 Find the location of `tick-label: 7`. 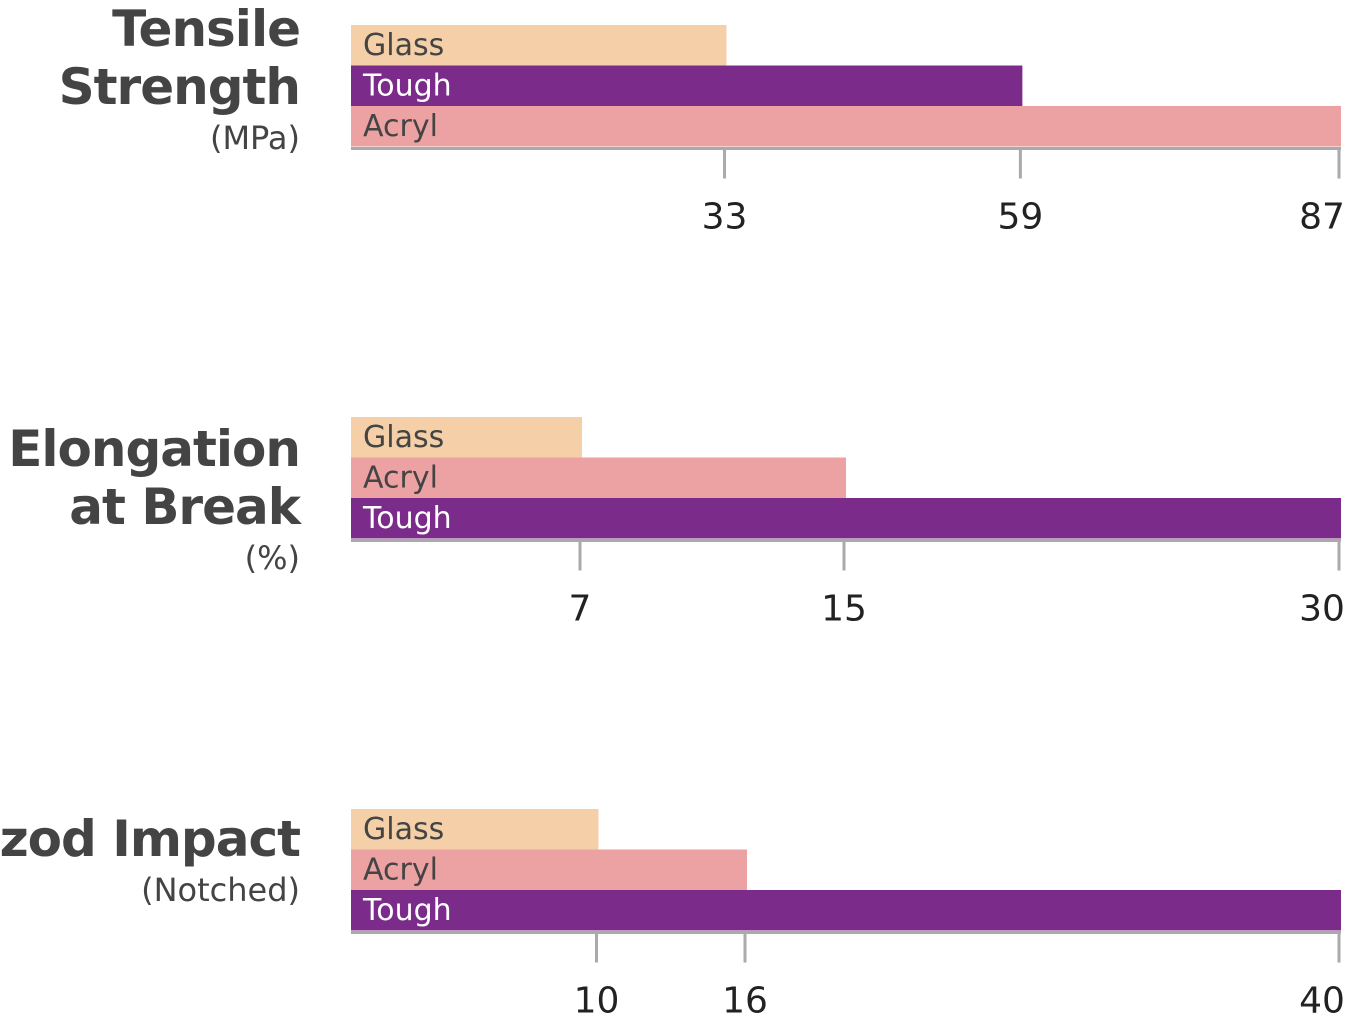

tick-label: 7 is located at coordinates (580, 609).